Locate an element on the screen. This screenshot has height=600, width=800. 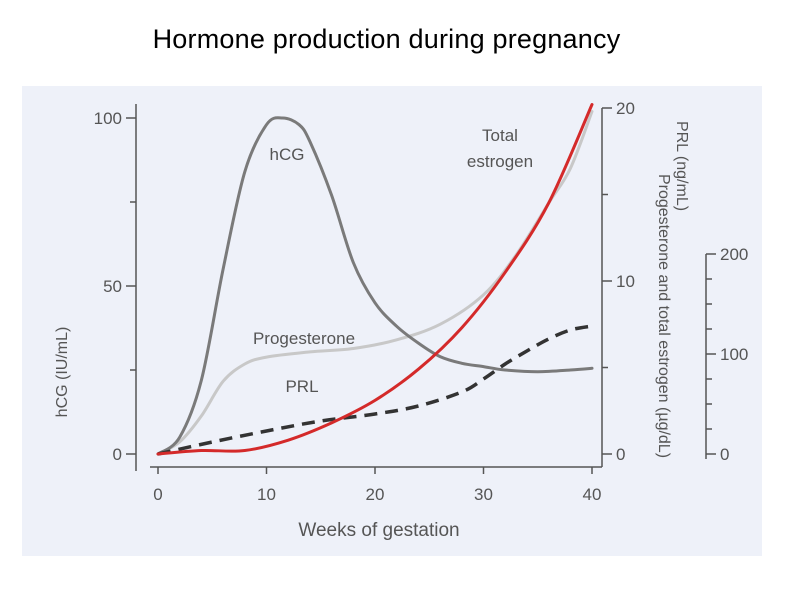
left-tick-label: 50 is located at coordinates (112, 286).